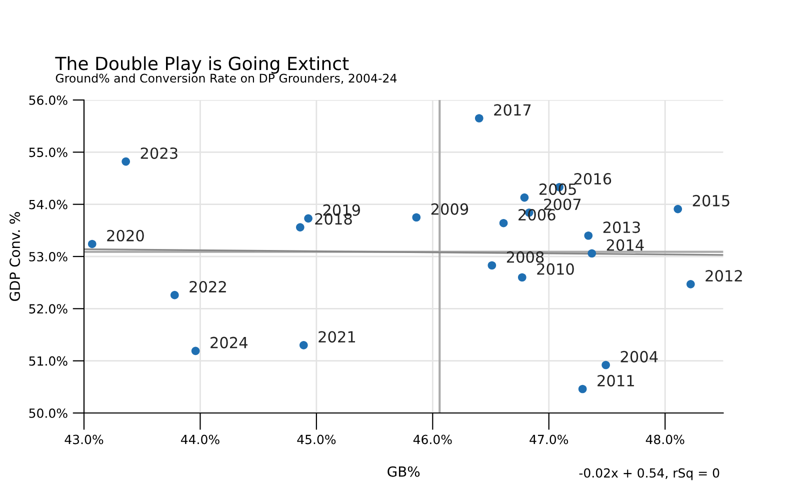 The height and width of the screenshot is (500, 800). Describe the element at coordinates (229, 342) in the screenshot. I see `annotation: 2024` at that location.